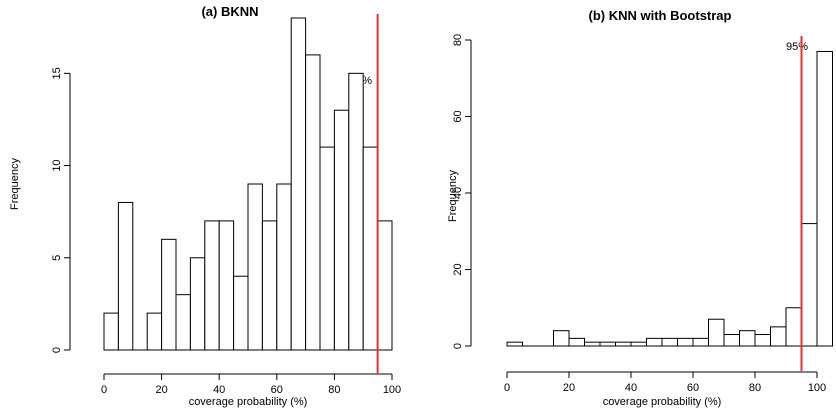 This screenshot has width=836, height=414. I want to click on chart-title: (a) BKNN, so click(229, 11).